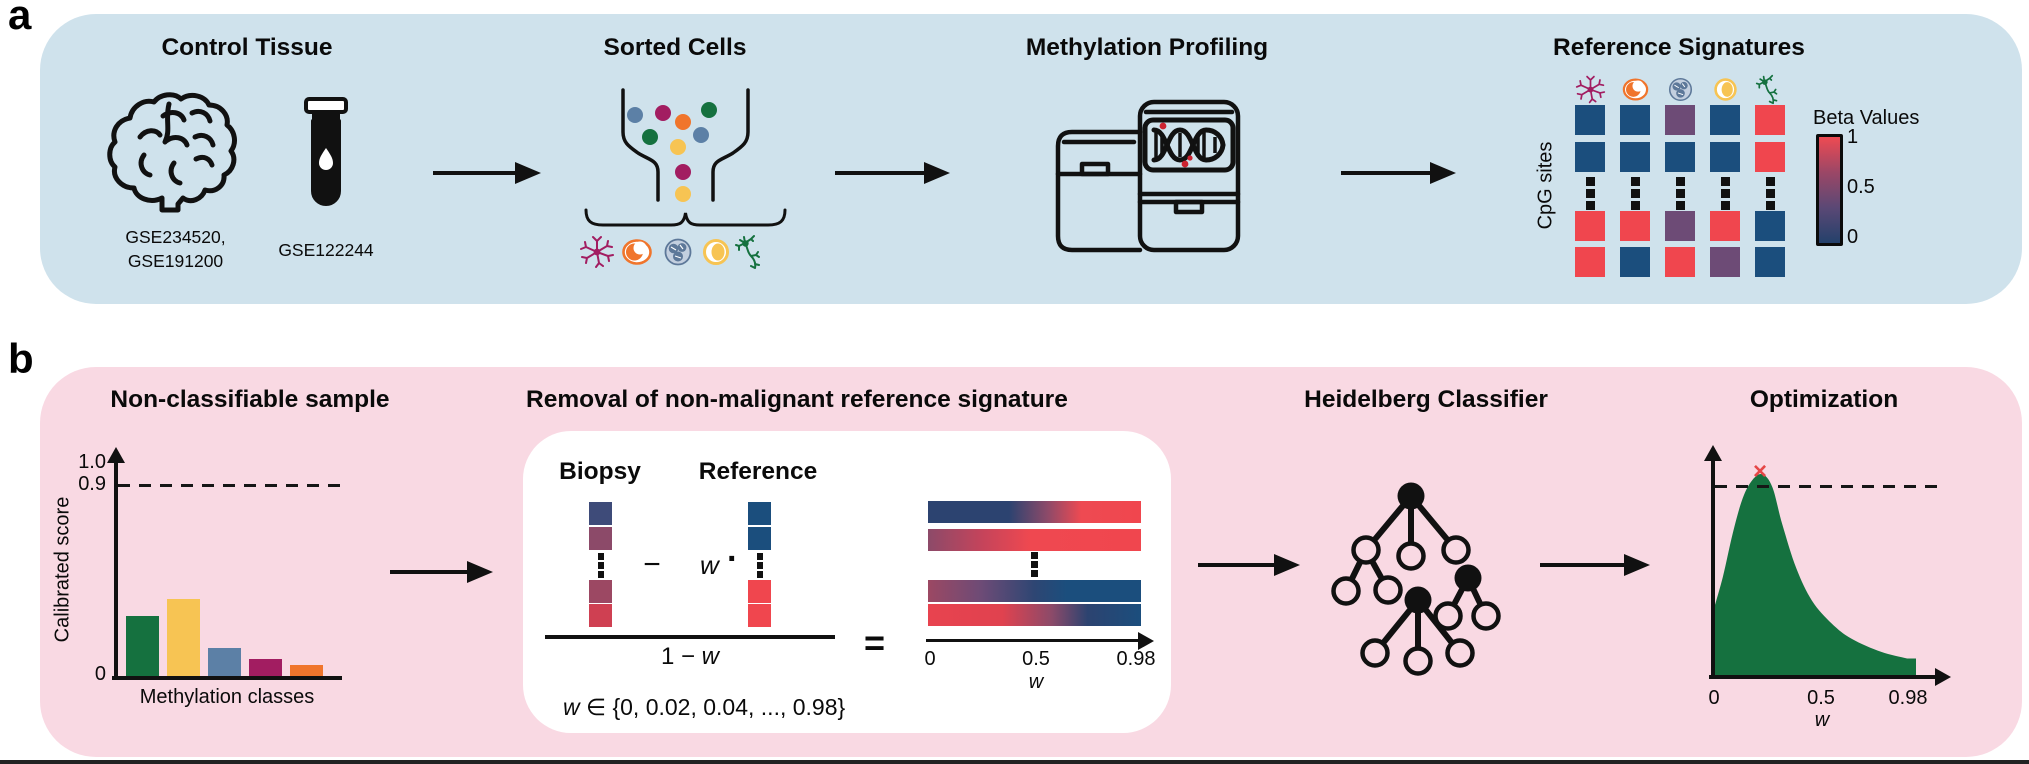  Describe the element at coordinates (1713, 568) in the screenshot. I see `opt-y-axis` at that location.